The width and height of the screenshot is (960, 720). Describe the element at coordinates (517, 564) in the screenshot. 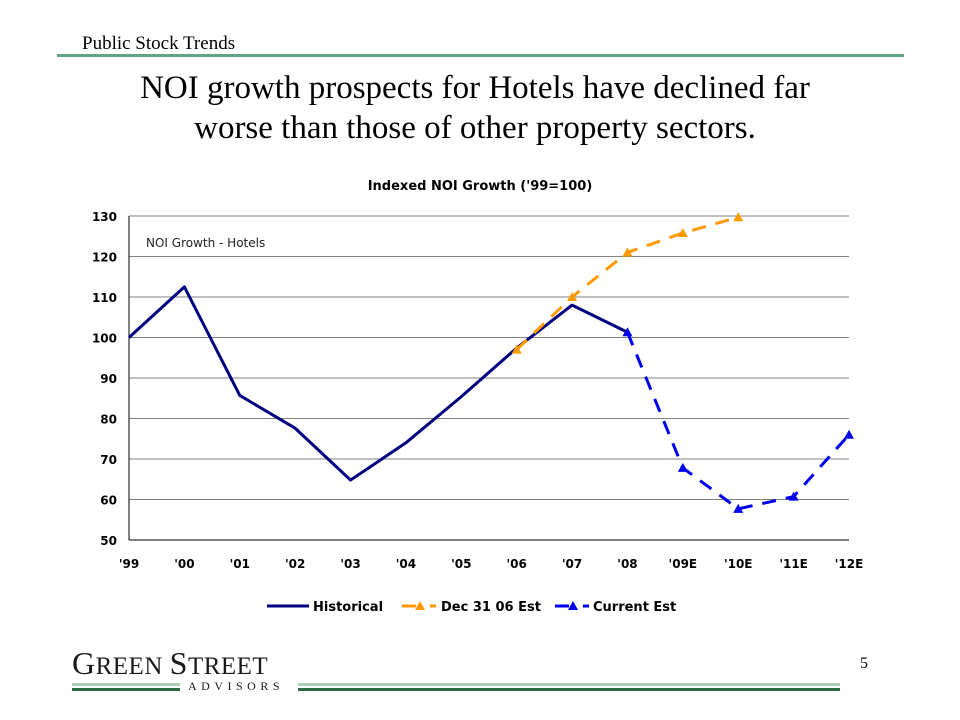

I see `x-tick-label: '06` at that location.